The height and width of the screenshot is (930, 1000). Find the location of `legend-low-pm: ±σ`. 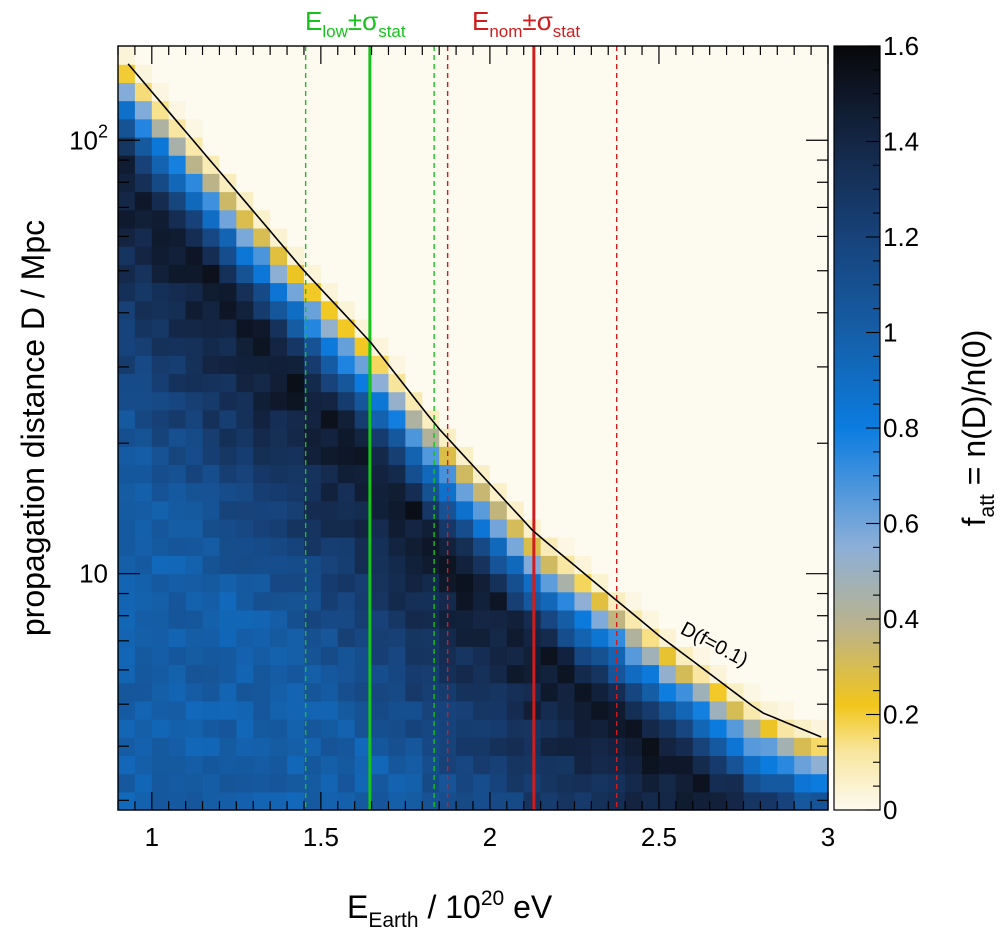

legend-low-pm: ±σ is located at coordinates (363, 21).